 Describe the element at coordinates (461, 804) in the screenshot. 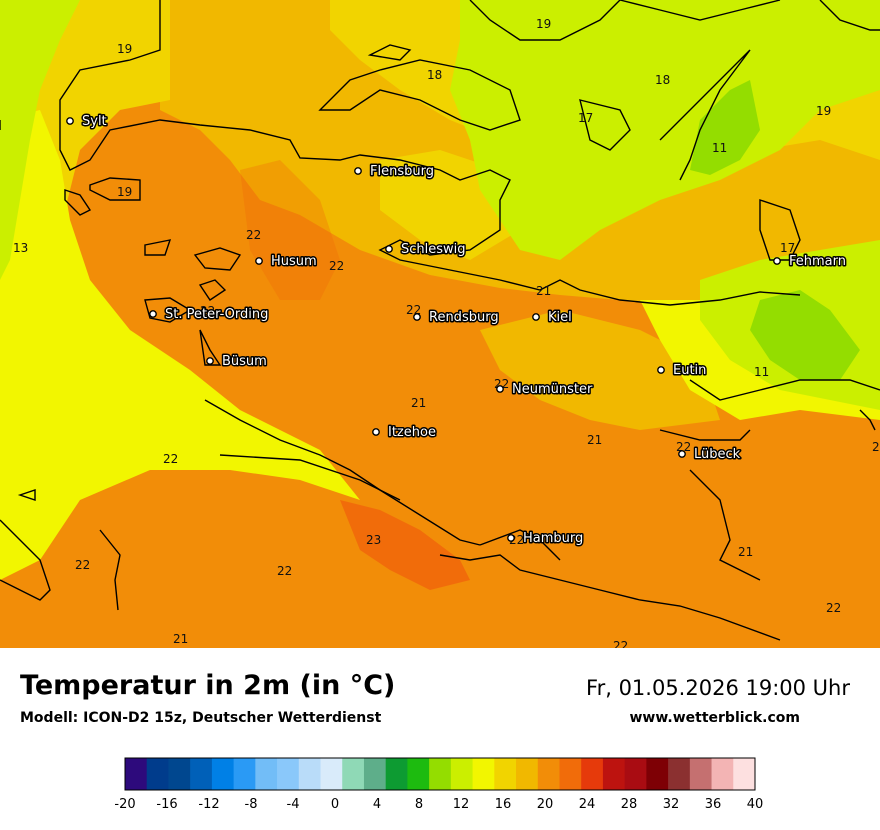

I see `legend-tick-label: 12` at that location.